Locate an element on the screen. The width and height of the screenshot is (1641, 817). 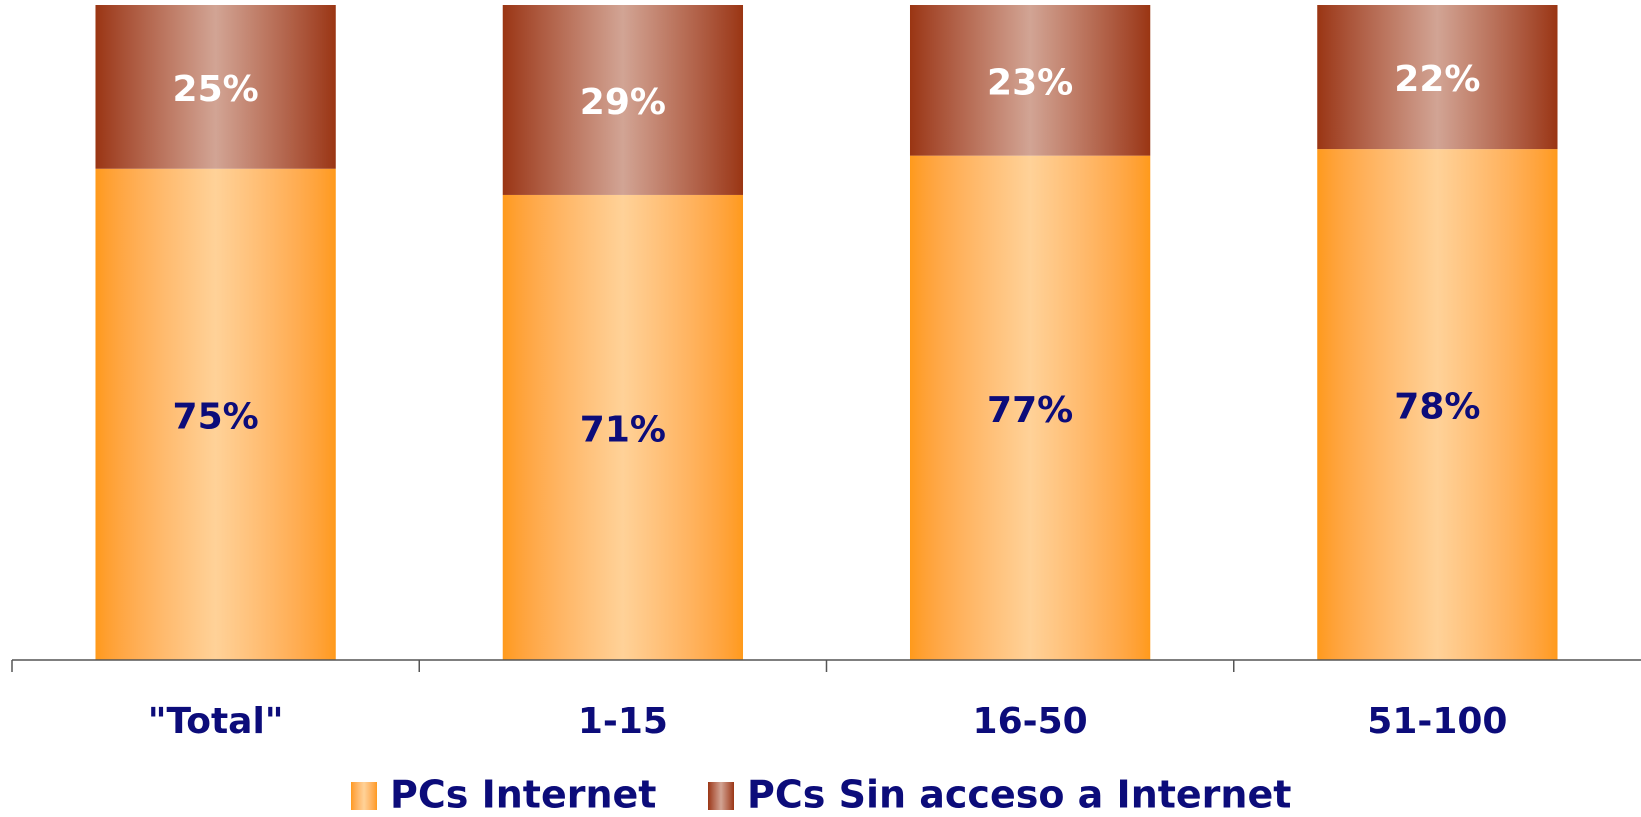
data-label: 75% is located at coordinates (216, 416).